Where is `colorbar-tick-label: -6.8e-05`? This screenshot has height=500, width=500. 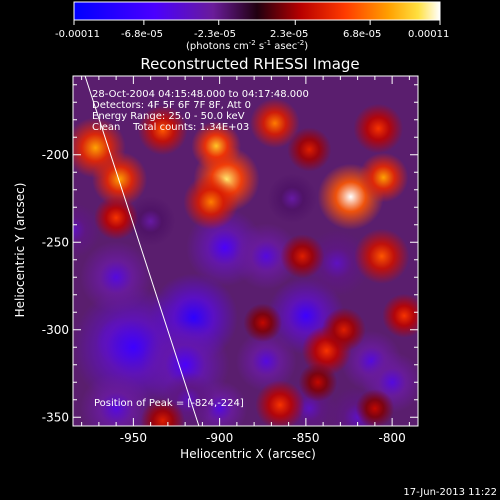 colorbar-tick-label: -6.8e-05 is located at coordinates (142, 34).